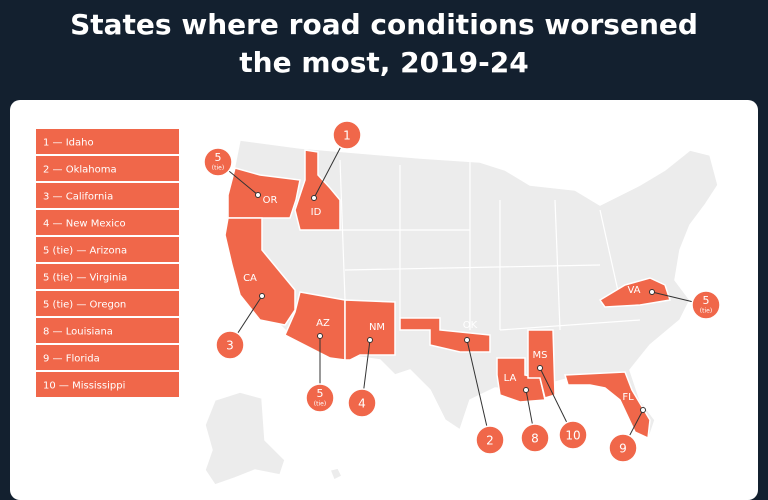 The width and height of the screenshot is (768, 500). What do you see at coordinates (68, 143) in the screenshot?
I see `ranking-label: 1 — Idaho` at bounding box center [68, 143].